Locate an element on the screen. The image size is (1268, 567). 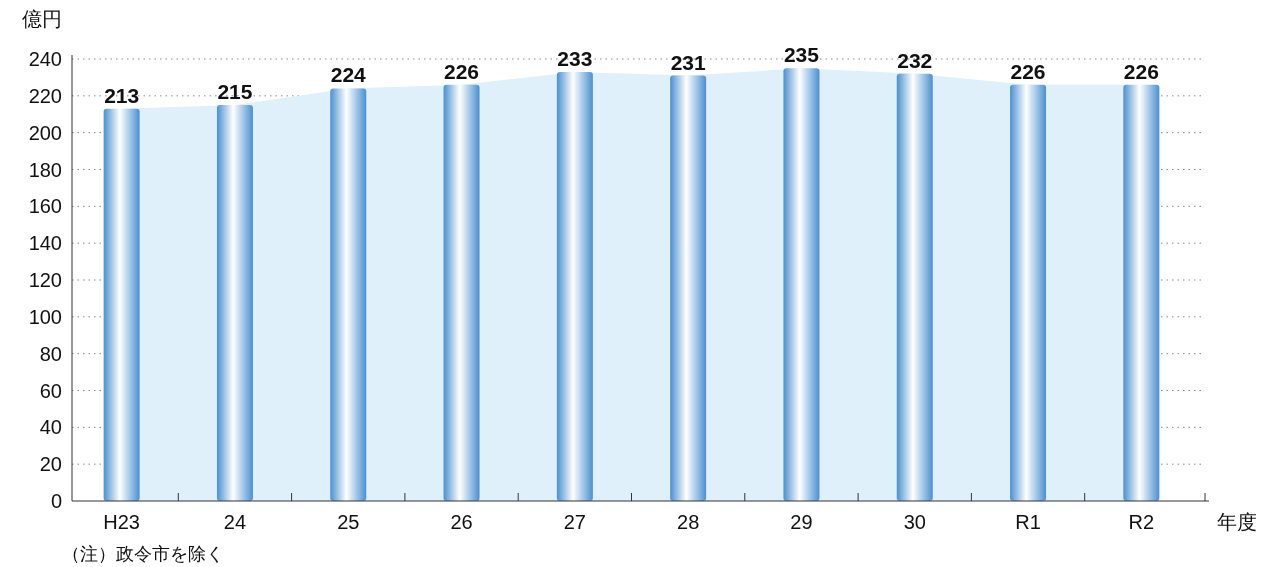
x-tick-label: 25 is located at coordinates (348, 522).